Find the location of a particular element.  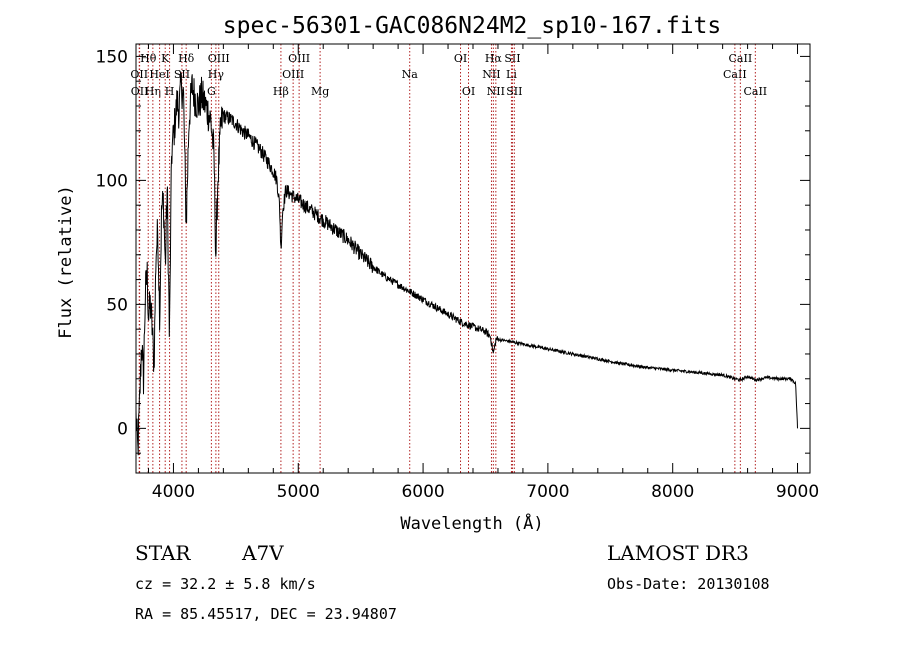

y-tick-label: 150 is located at coordinates (112, 57).